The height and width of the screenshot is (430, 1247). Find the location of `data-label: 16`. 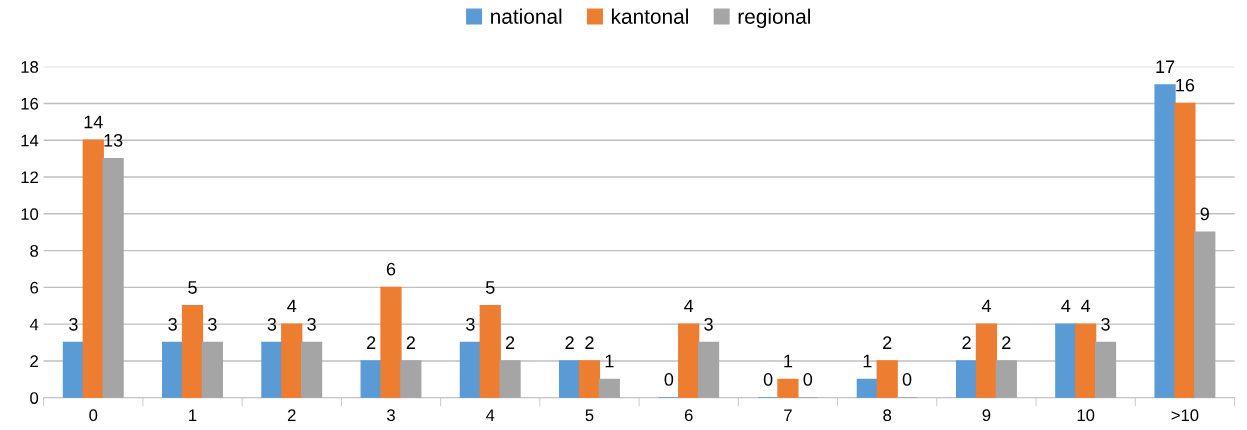

data-label: 16 is located at coordinates (1185, 85).